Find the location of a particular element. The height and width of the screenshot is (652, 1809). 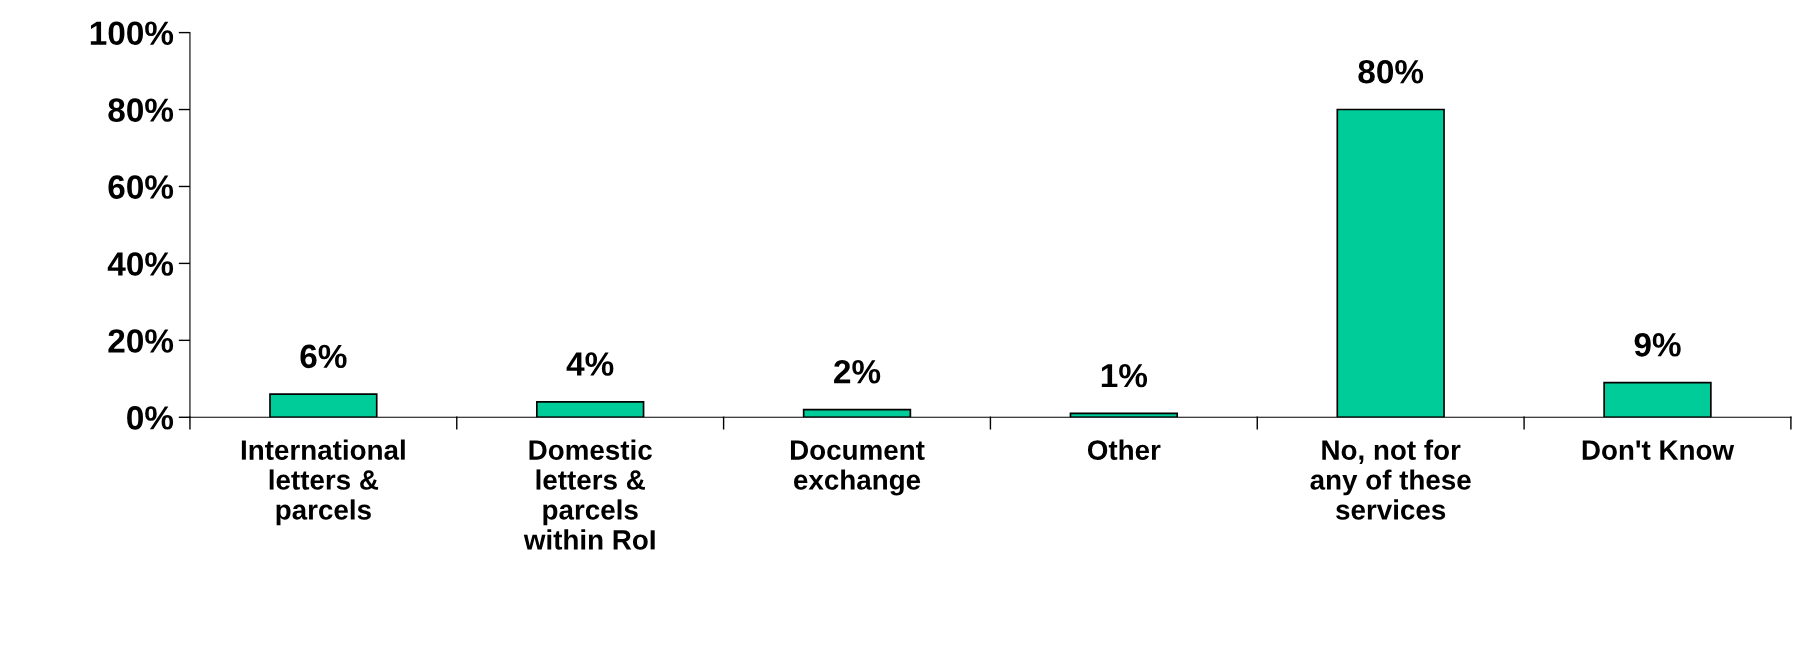

x-tick-label: Other is located at coordinates (1124, 449).